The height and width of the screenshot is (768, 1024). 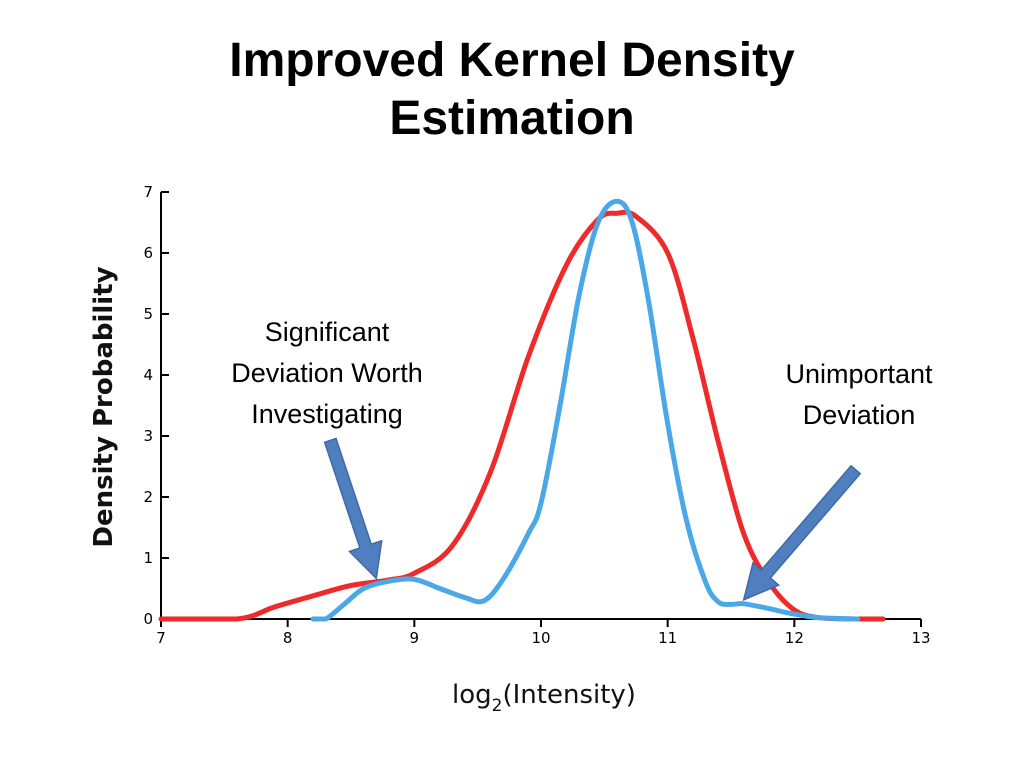 What do you see at coordinates (472, 695) in the screenshot?
I see `x-axis-label-base: log` at bounding box center [472, 695].